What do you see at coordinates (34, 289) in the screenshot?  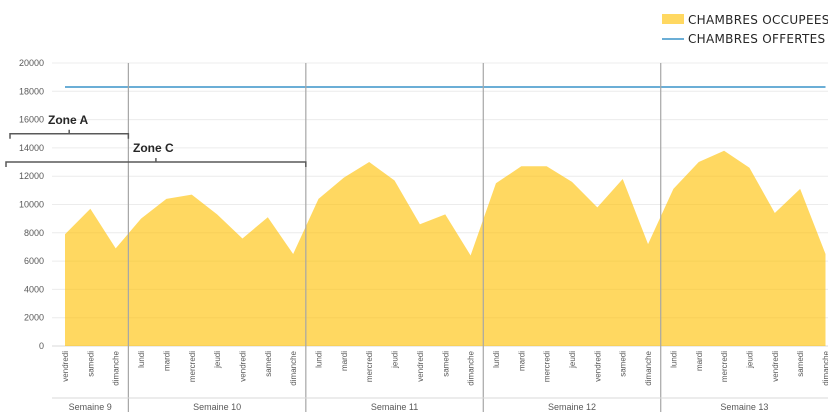 I see `y-tick-label: 4000` at bounding box center [34, 289].